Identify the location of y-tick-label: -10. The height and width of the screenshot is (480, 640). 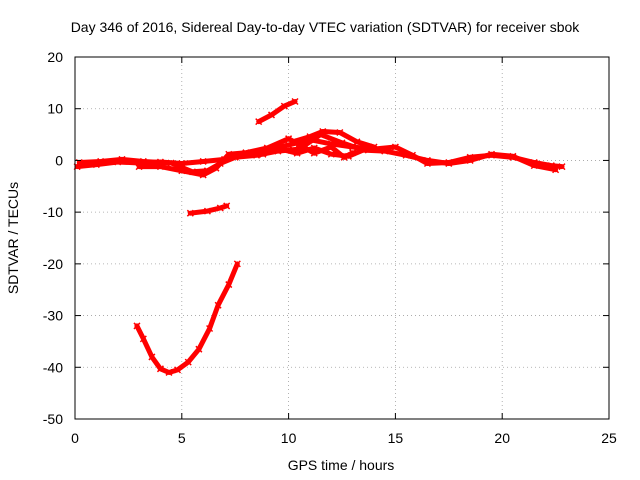
(53, 212).